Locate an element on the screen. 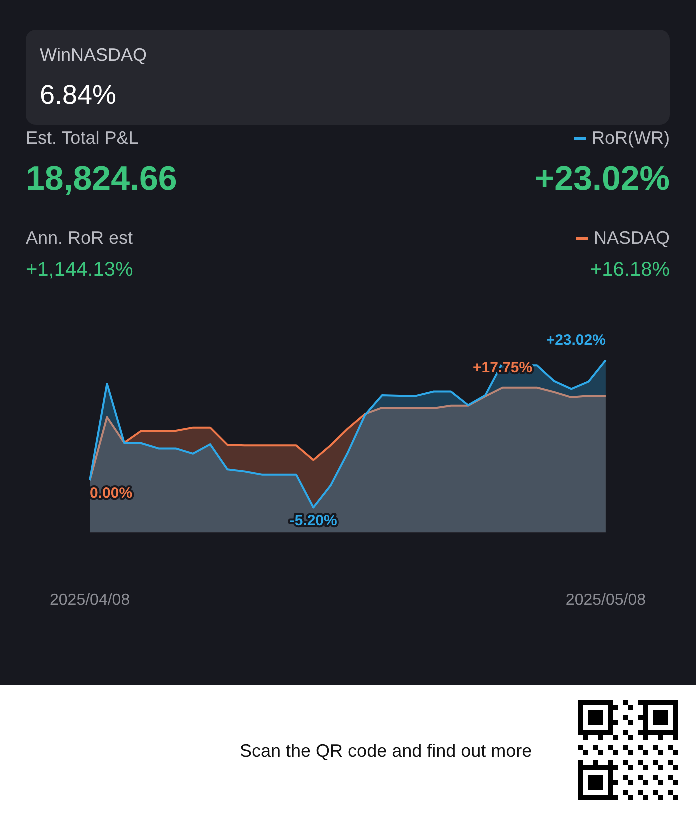  text: Scan the QR code and find out more is located at coordinates (386, 751).